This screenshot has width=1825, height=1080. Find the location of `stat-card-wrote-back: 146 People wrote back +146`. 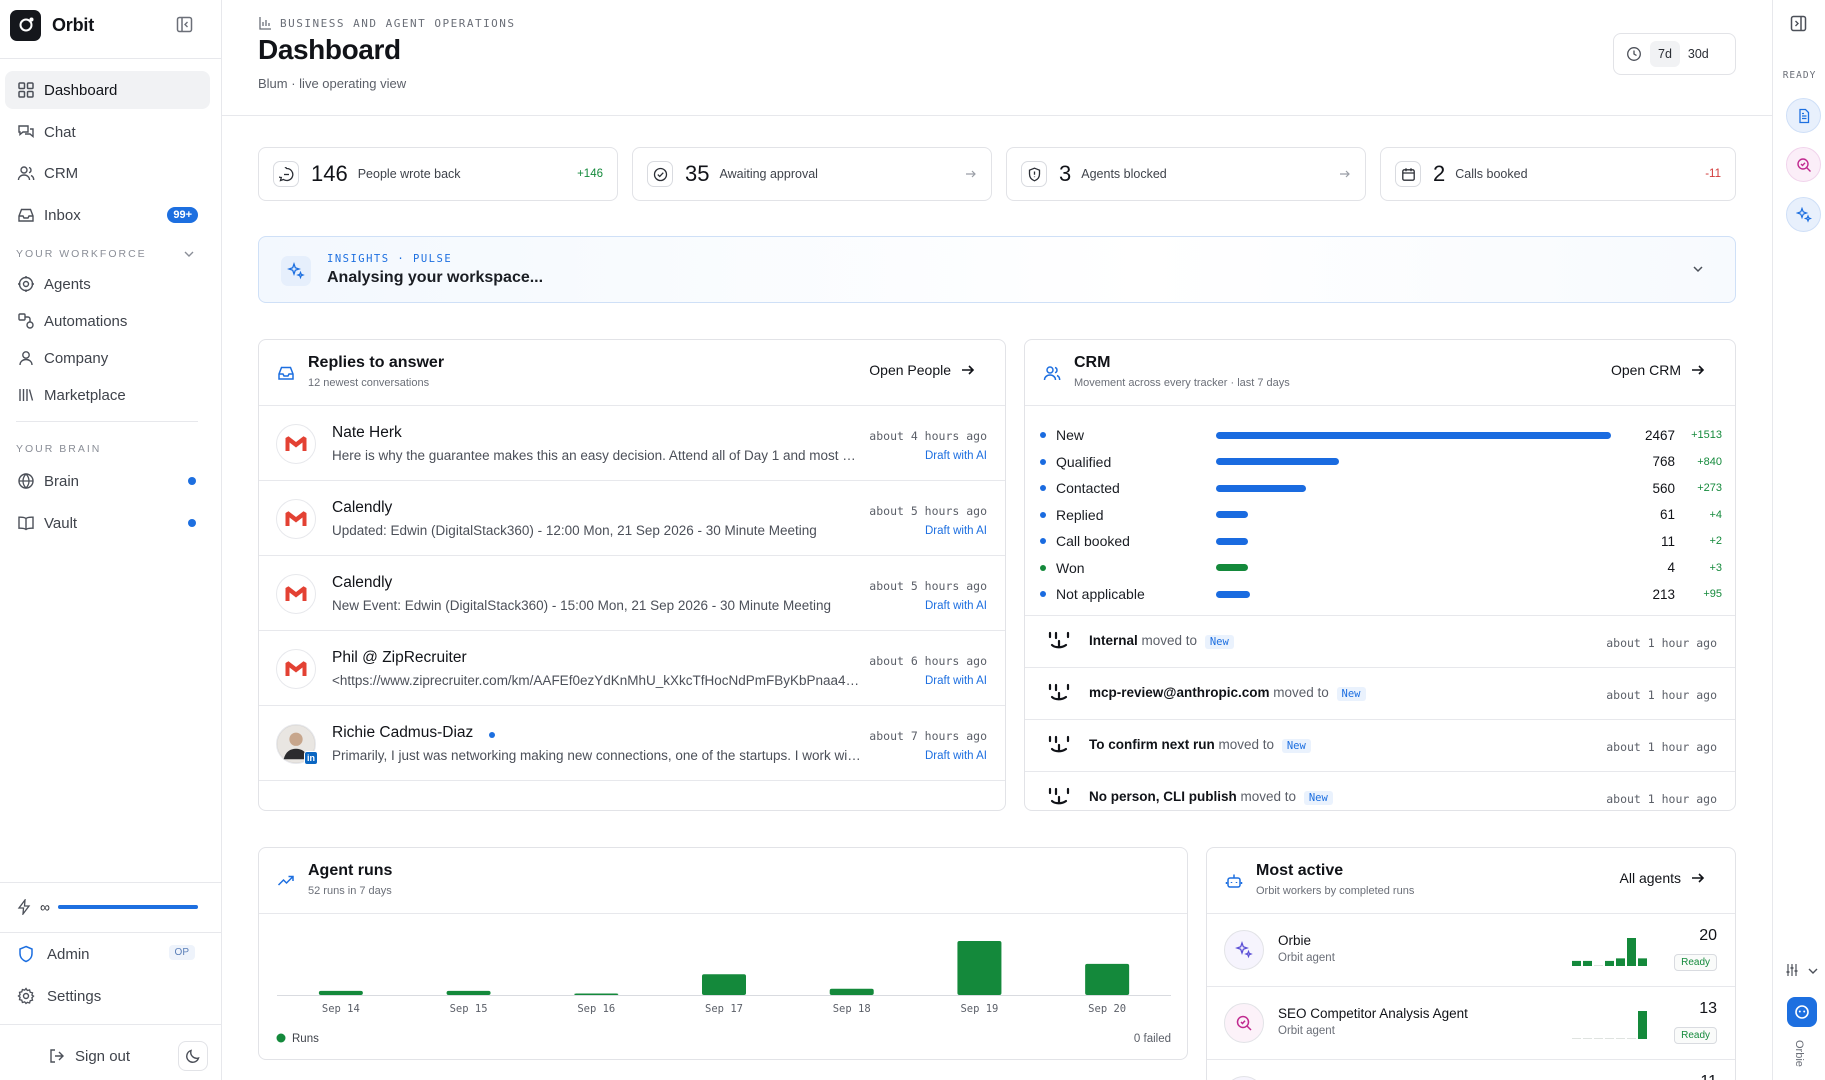

stat-card-wrote-back: 146 People wrote back +146 is located at coordinates (438, 174).